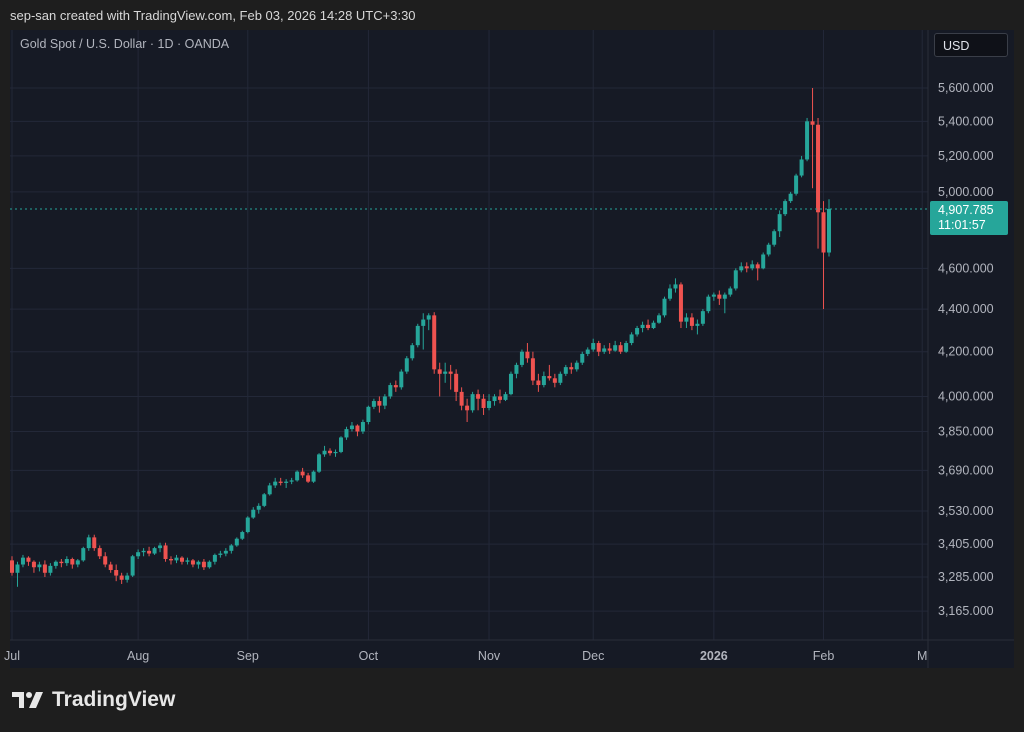  I want to click on y-tick-label: 5,000.000, so click(966, 192).